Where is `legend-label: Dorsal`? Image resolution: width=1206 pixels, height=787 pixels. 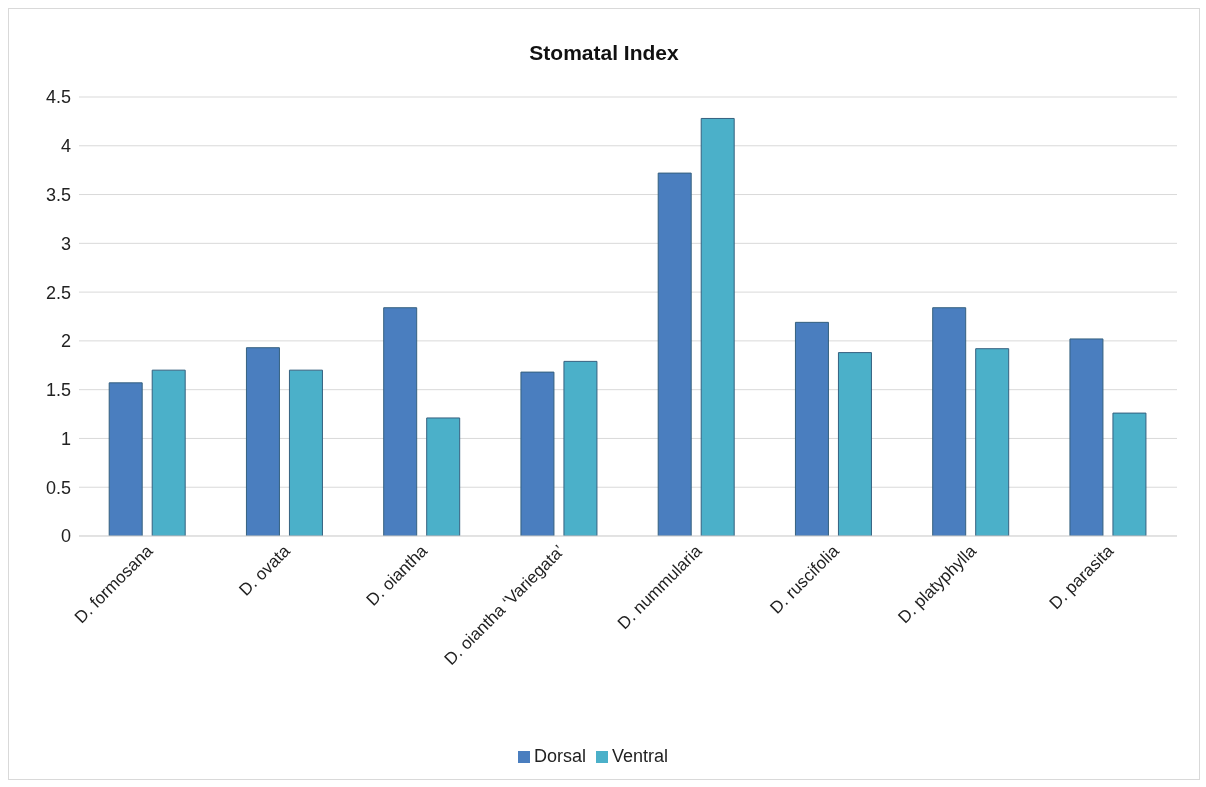
legend-label: Dorsal is located at coordinates (559, 756).